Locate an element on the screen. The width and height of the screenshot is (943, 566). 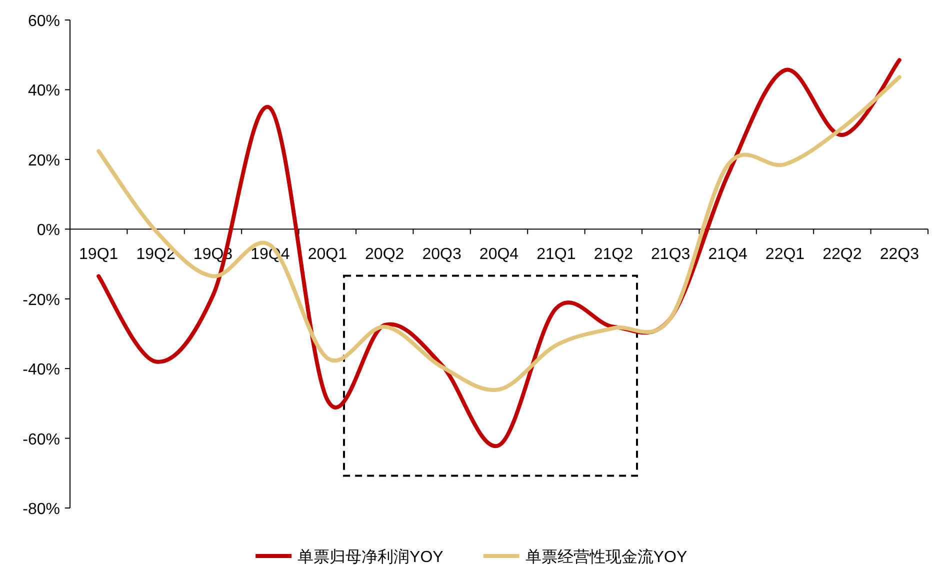
x-tick-label: 21Q2 is located at coordinates (614, 255).